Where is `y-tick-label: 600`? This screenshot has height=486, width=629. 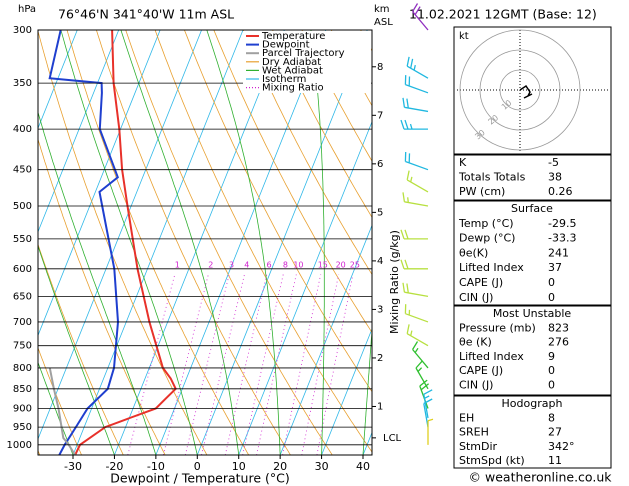
y-tick-label: 600 is located at coordinates (22, 269).